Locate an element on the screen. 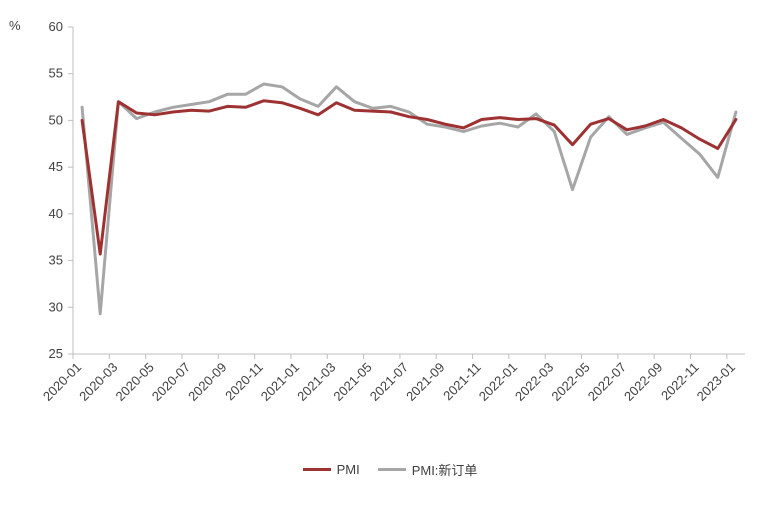  x-tick-label: 2023-01 is located at coordinates (716, 382).